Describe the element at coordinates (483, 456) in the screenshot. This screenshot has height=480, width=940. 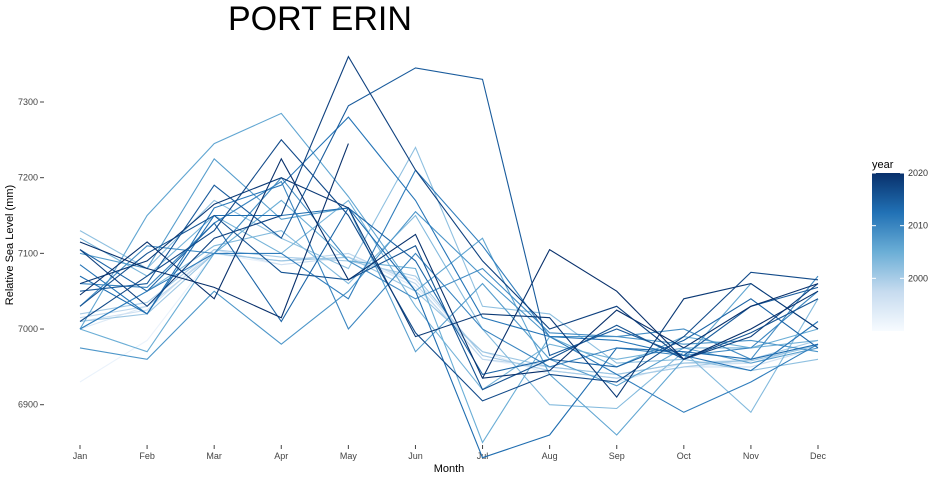
I see `x-tick-label: Jul` at that location.